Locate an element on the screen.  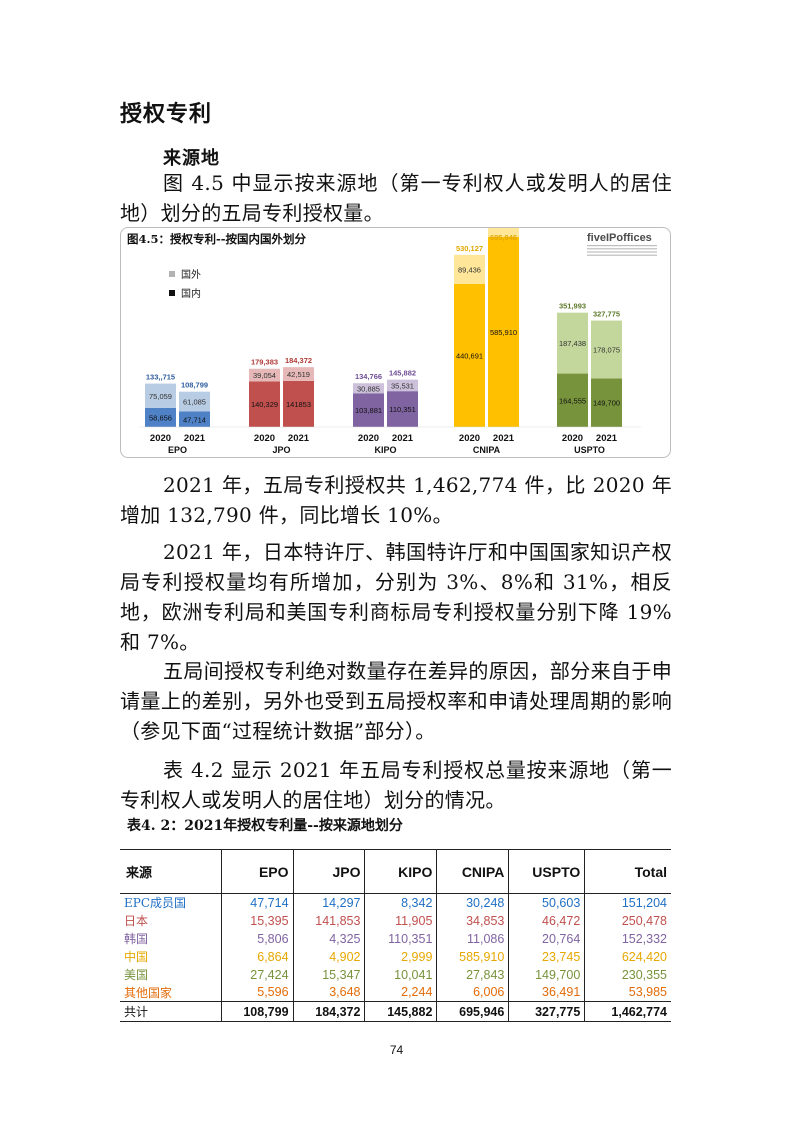
data-label-total: 695,946 is located at coordinates (503, 237).